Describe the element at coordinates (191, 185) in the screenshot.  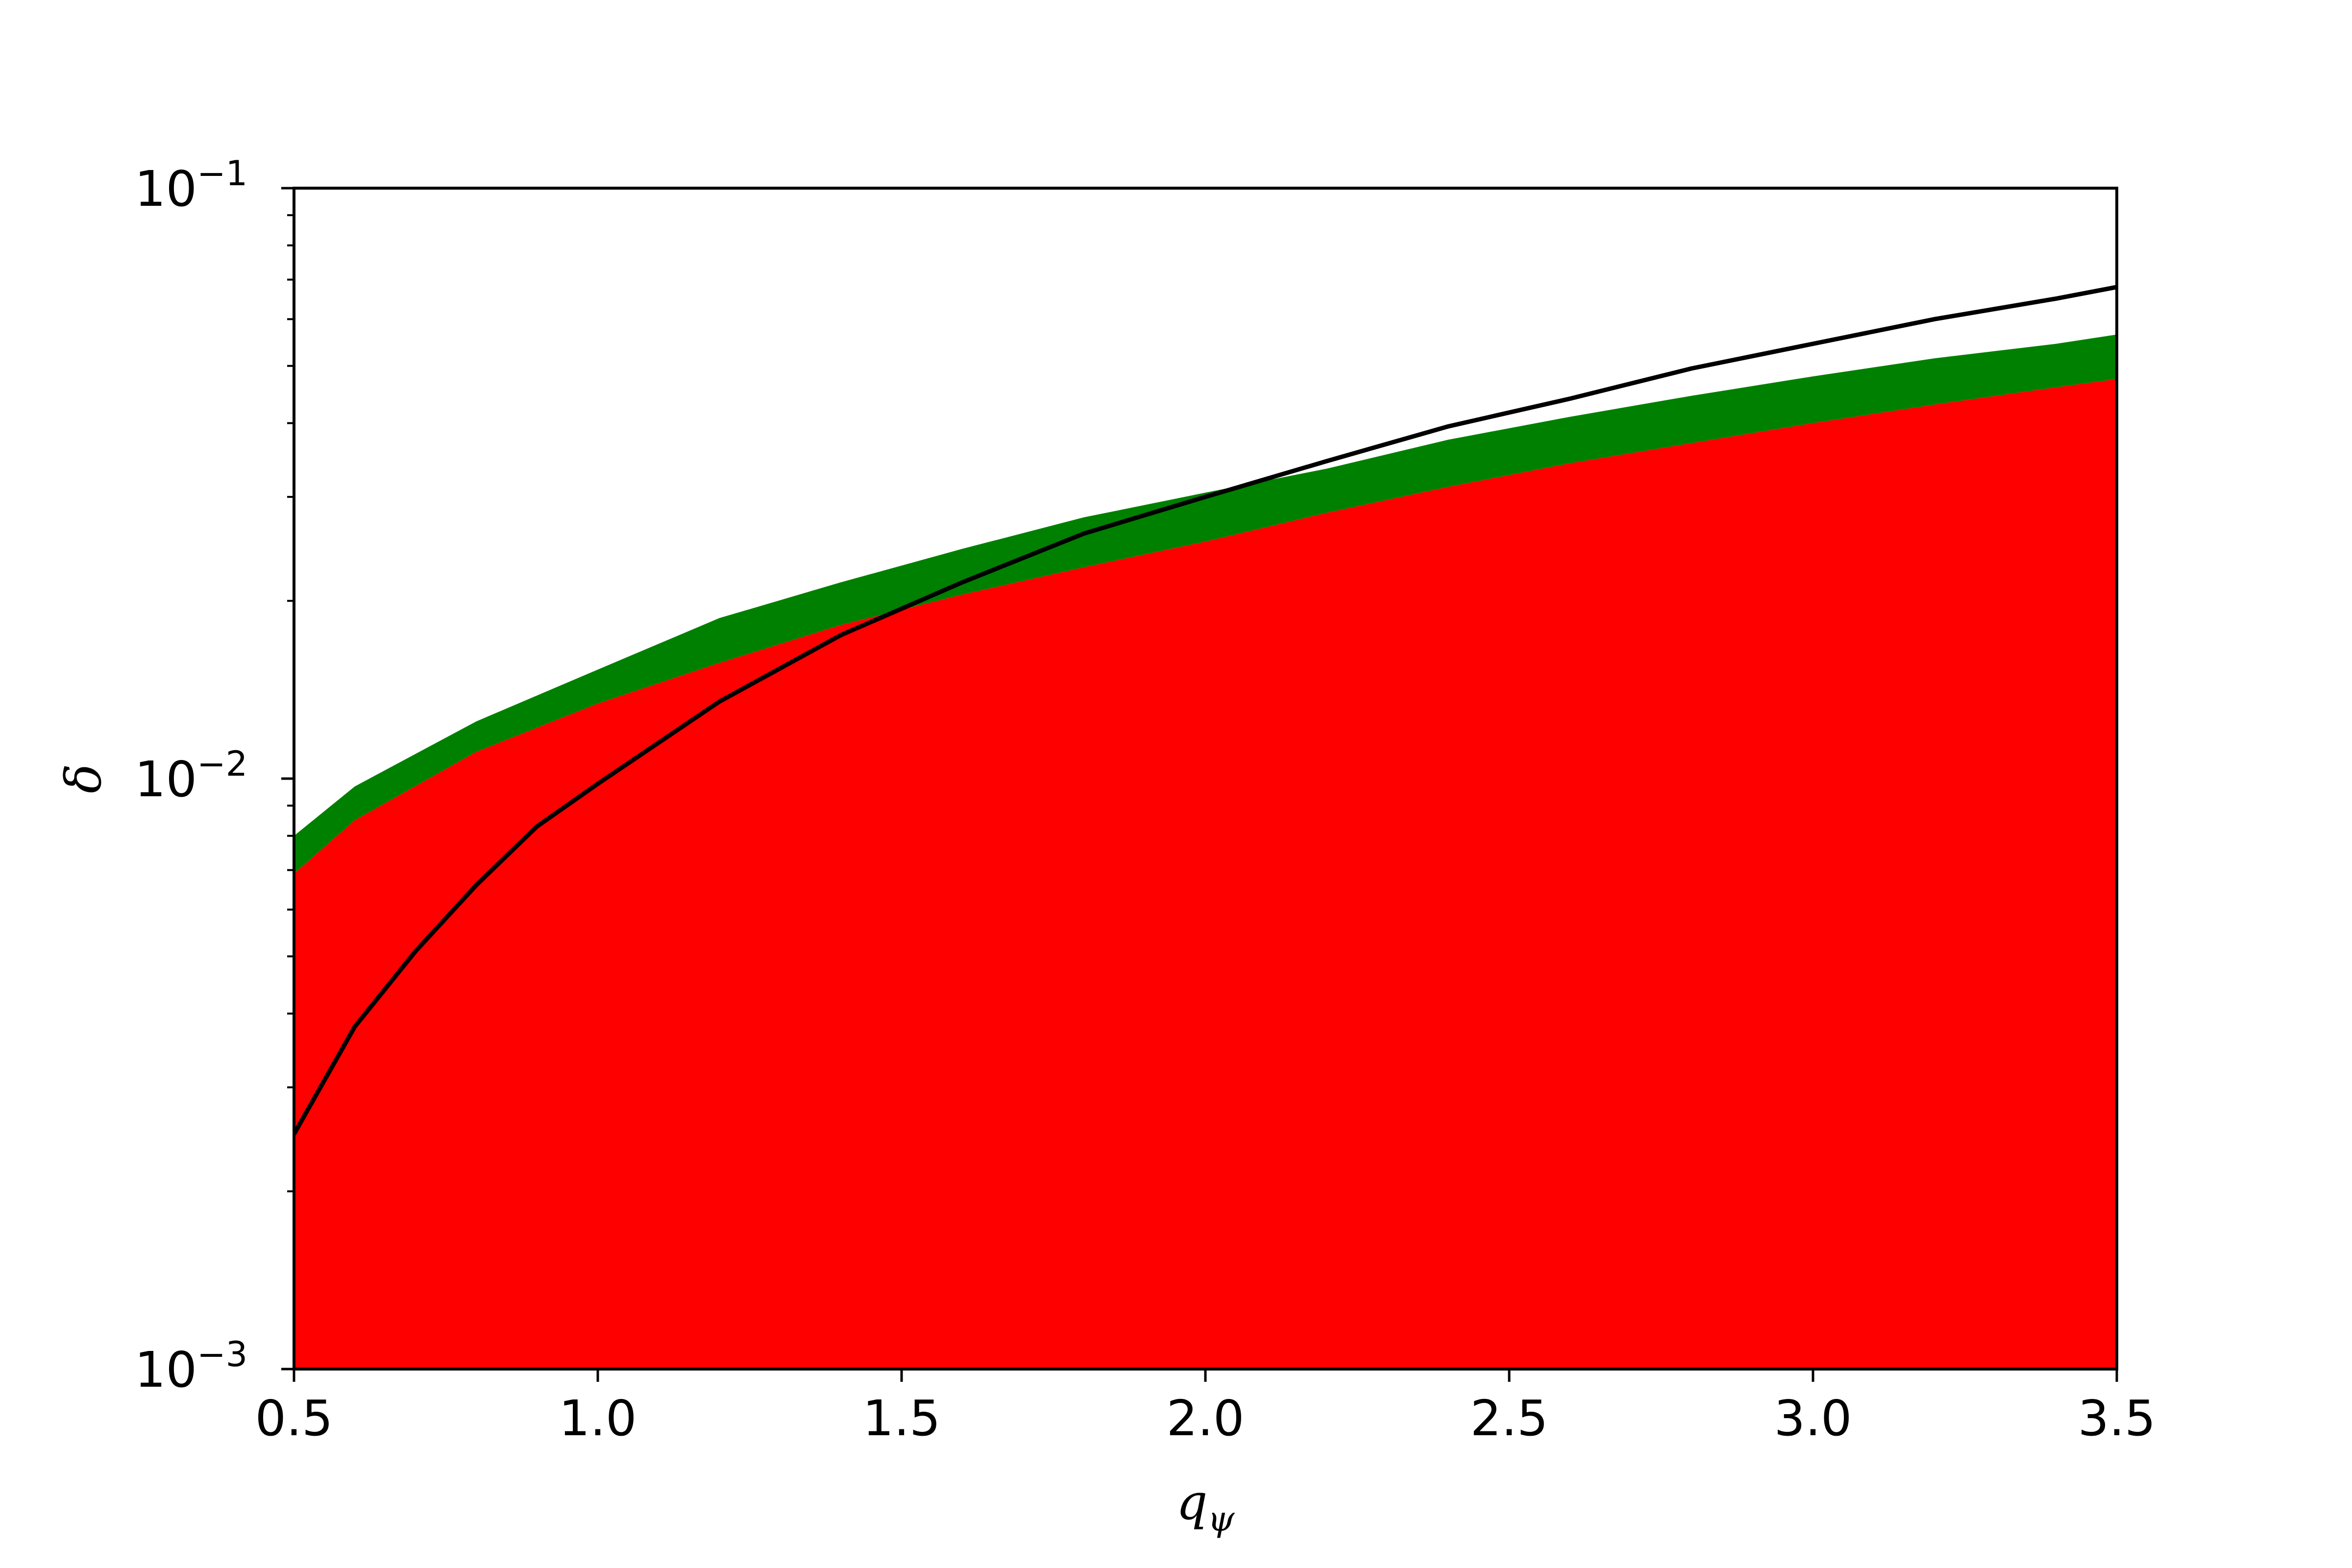
I see `y-tick-label: 10⁻¹` at that location.